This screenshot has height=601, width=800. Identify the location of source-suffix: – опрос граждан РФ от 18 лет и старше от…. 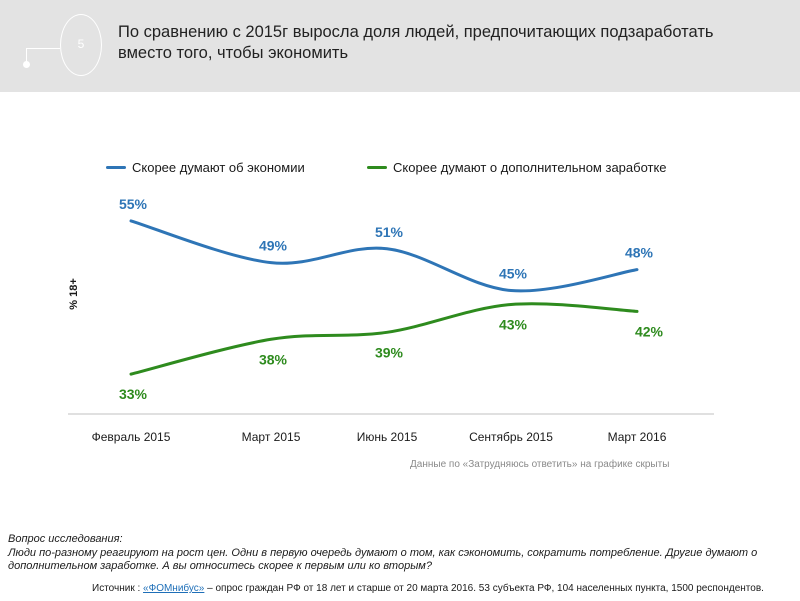
(484, 588).